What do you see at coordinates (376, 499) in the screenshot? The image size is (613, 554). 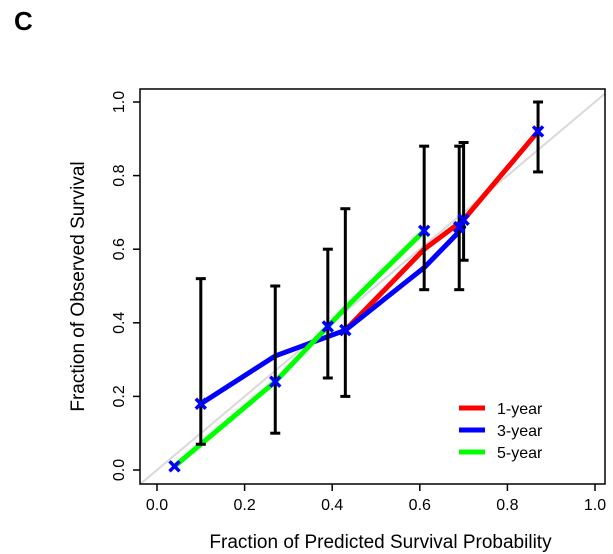 I see `x-axis: 0.0 0.2 0.4 0.6 0.8 1.0` at bounding box center [376, 499].